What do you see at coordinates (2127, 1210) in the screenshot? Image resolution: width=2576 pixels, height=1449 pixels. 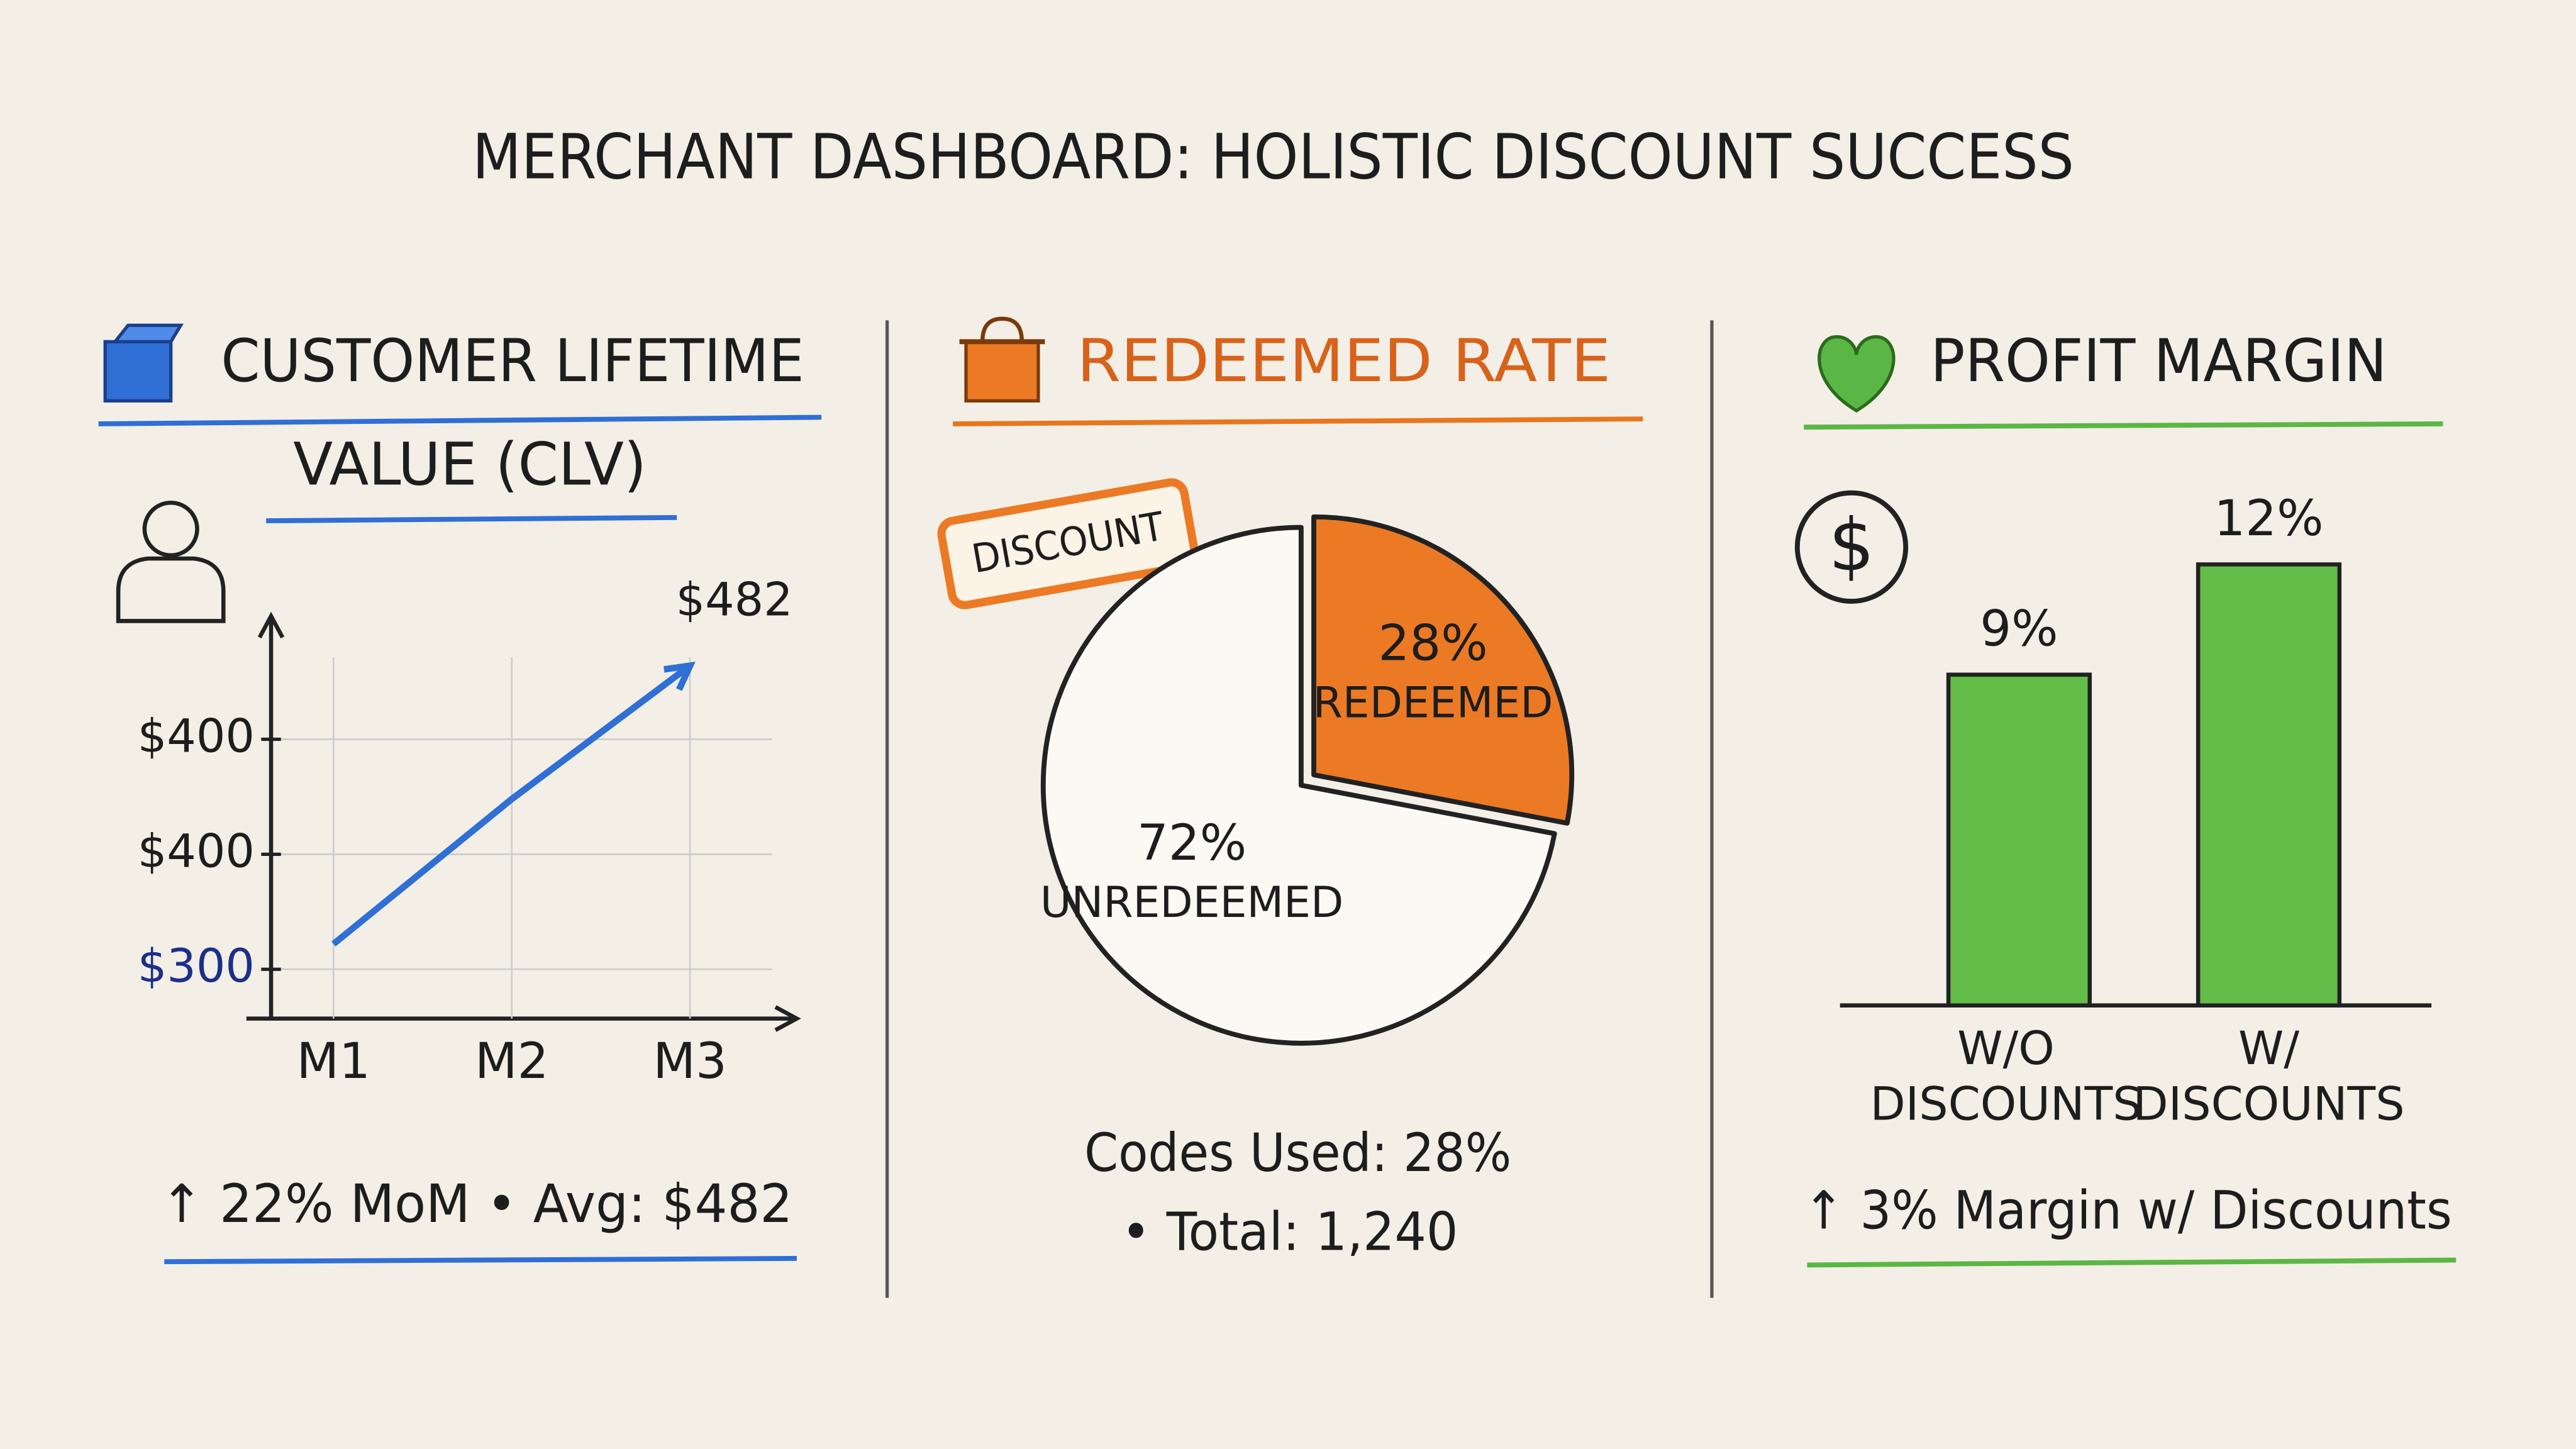 I see `footer-note: ↑ 3% Margin w/ Discounts` at bounding box center [2127, 1210].